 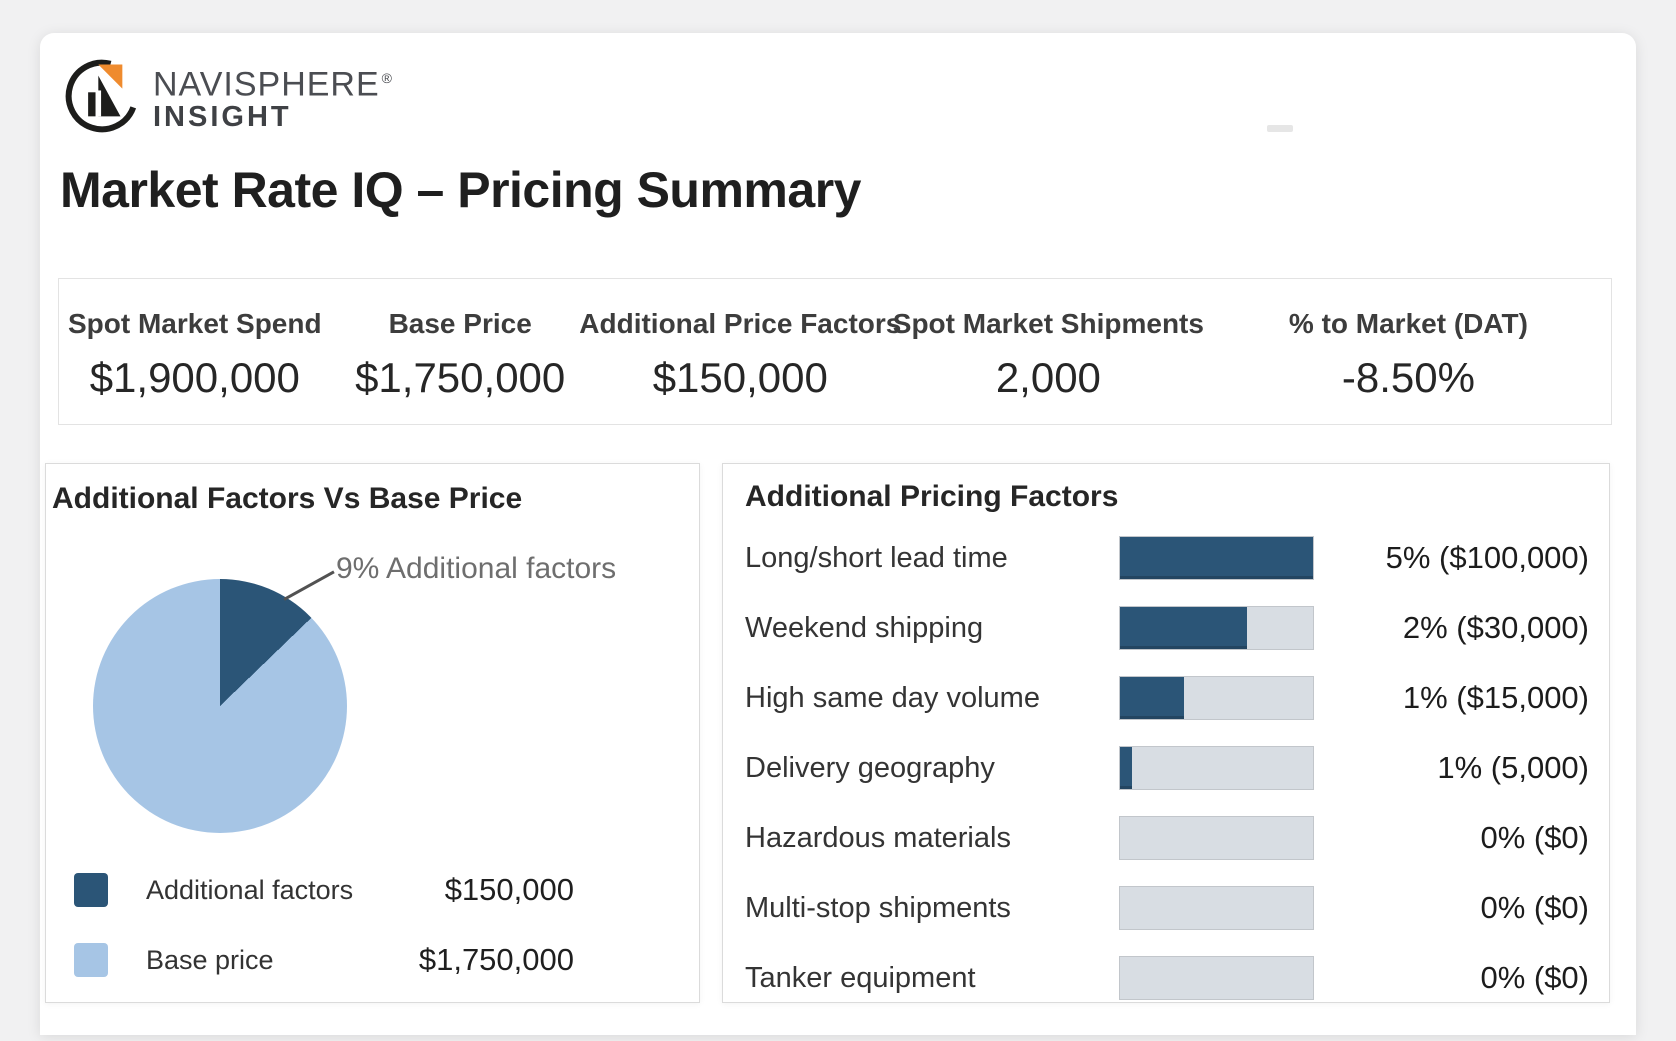 I want to click on factor-label: Long/short lead time, so click(x=876, y=557).